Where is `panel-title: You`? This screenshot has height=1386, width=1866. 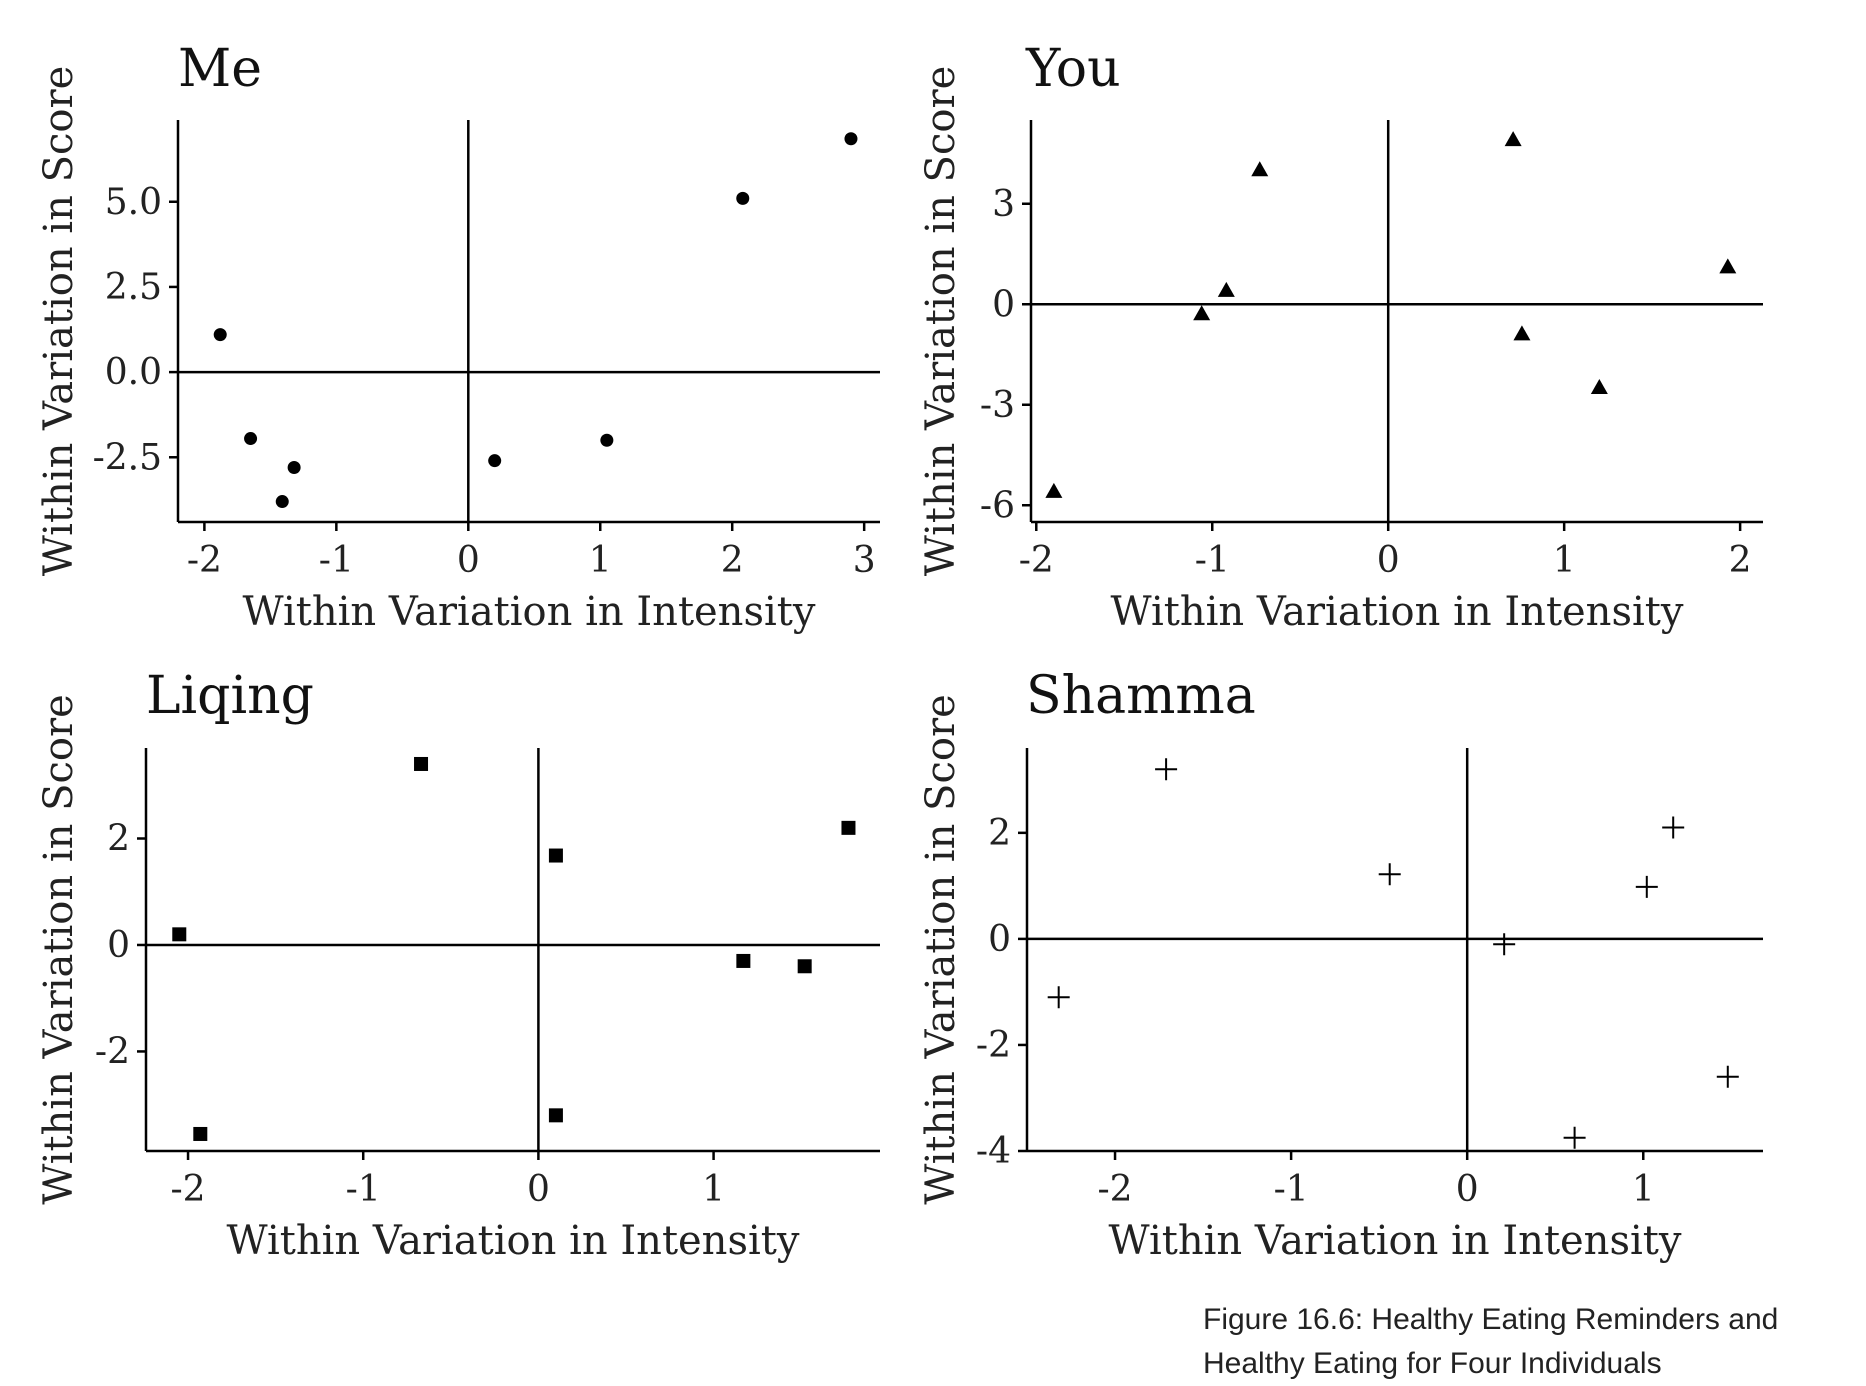
panel-title: You is located at coordinates (1073, 69).